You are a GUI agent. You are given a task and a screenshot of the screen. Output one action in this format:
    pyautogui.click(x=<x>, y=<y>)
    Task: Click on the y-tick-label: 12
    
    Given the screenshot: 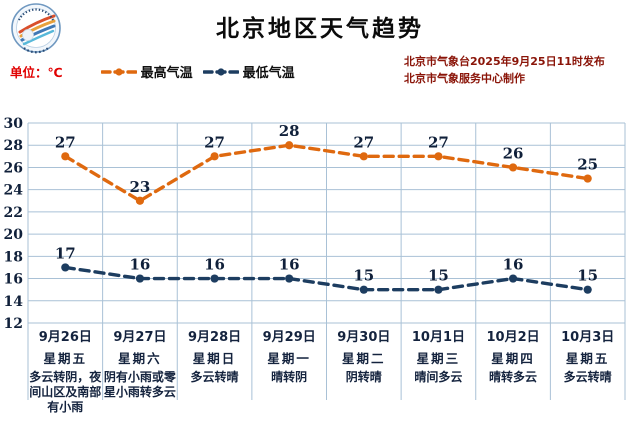 What is the action you would take?
    pyautogui.click(x=13, y=324)
    